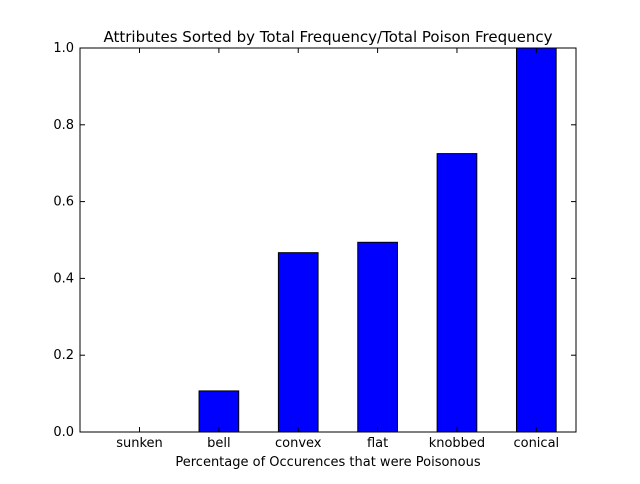 The height and width of the screenshot is (484, 640). What do you see at coordinates (298, 443) in the screenshot?
I see `x-tick-label-convex: convex` at bounding box center [298, 443].